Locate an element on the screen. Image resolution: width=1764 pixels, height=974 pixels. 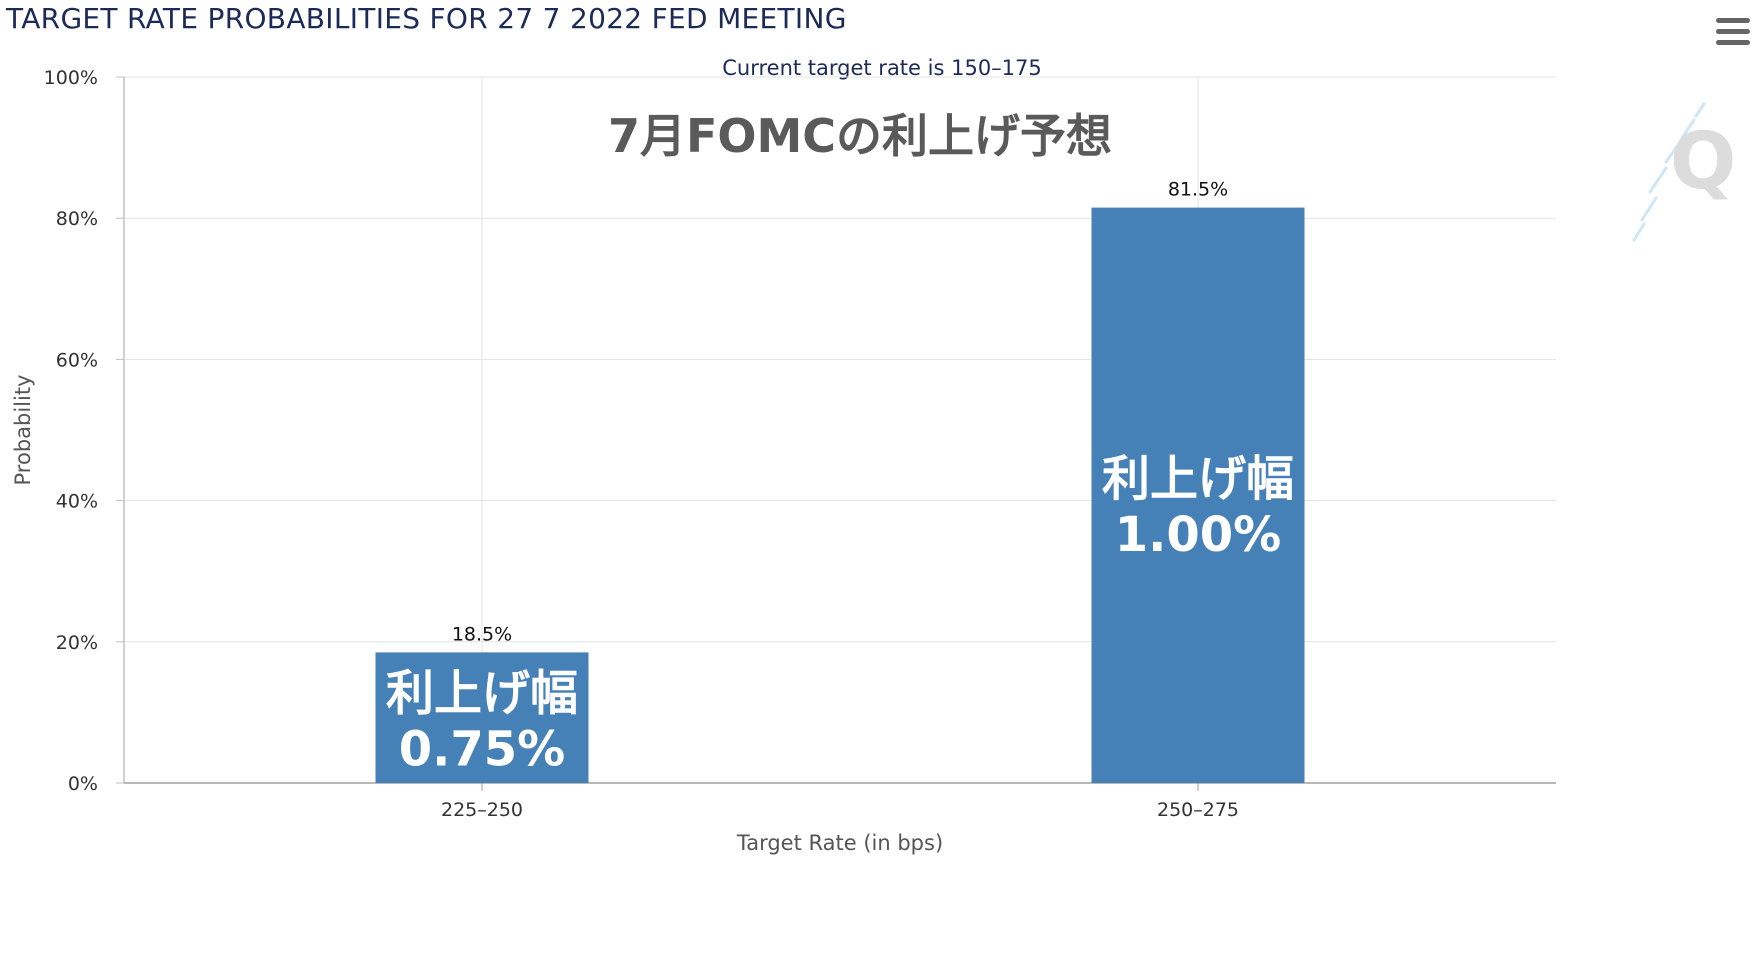
y-tick-label: 100% is located at coordinates (71, 78).